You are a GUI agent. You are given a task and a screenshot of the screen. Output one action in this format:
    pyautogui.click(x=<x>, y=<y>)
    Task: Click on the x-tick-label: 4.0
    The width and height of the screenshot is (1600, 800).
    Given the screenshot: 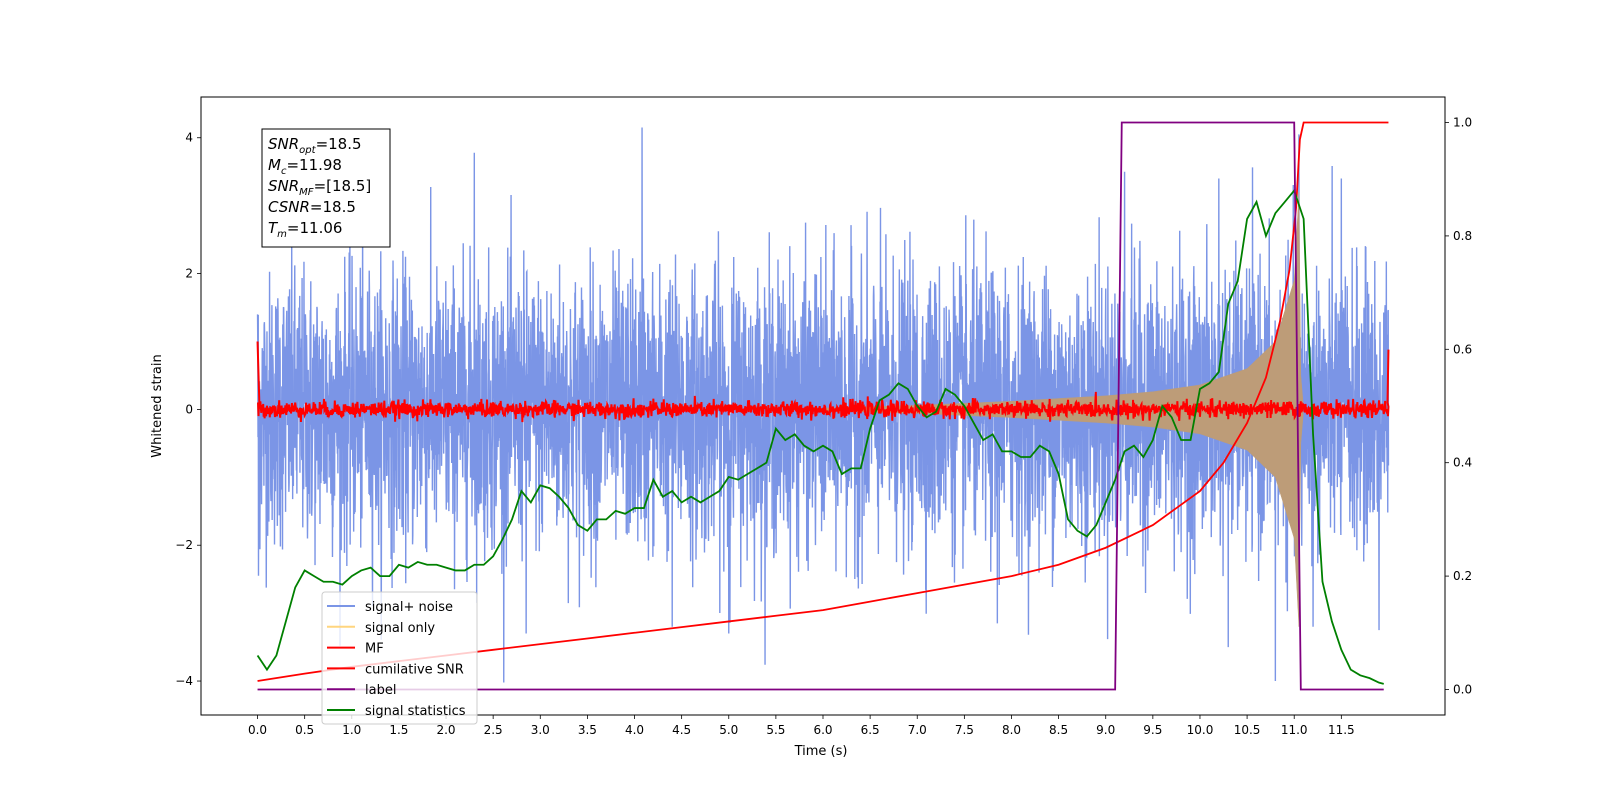 What is the action you would take?
    pyautogui.click(x=634, y=730)
    